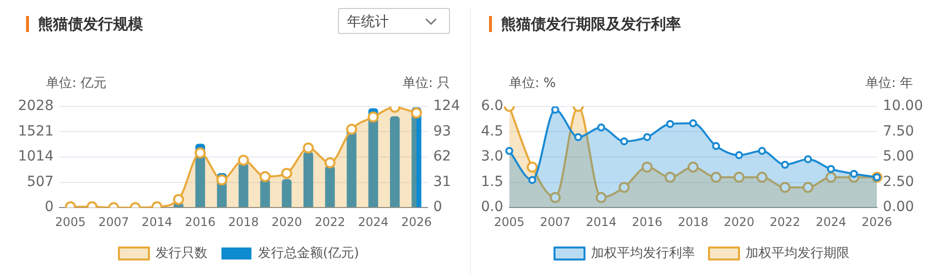 The width and height of the screenshot is (944, 275). I want to click on legend-label: 发行总金额(亿元), so click(309, 253).